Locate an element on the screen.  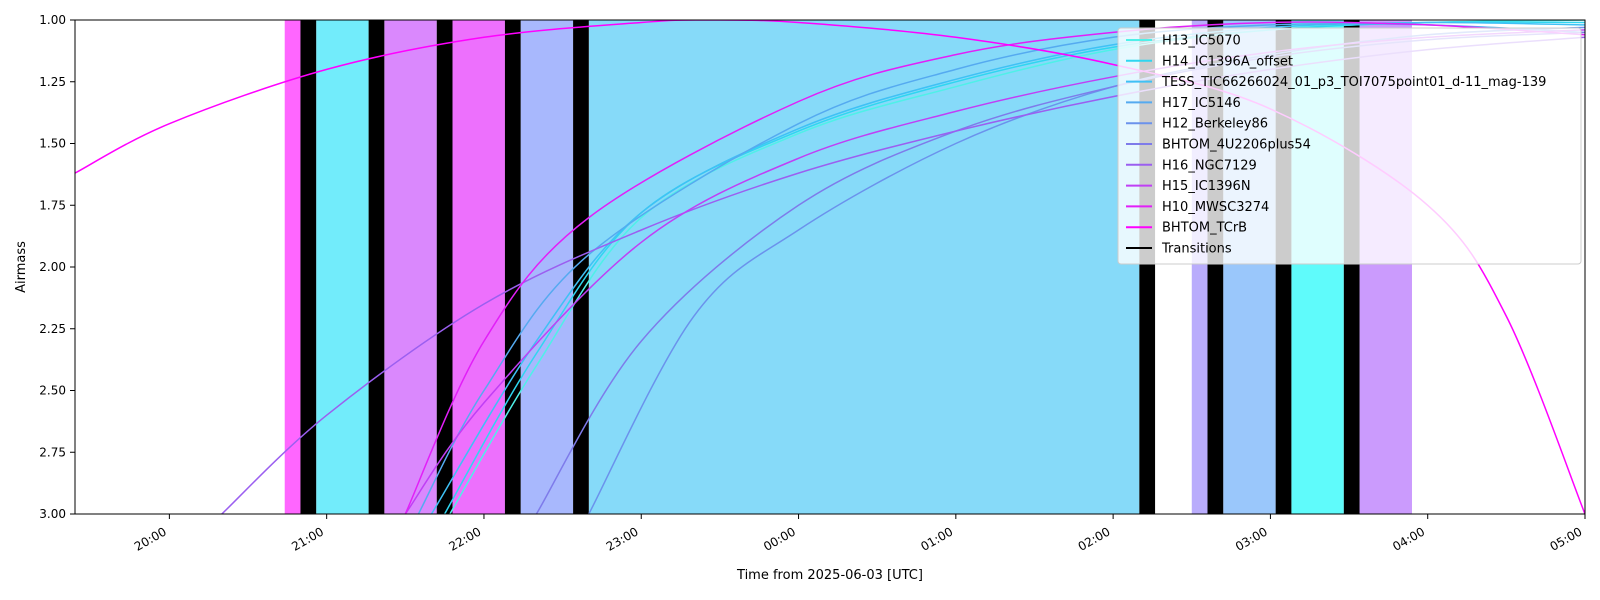
x-tick-label-5: 01:00 is located at coordinates (936, 538).